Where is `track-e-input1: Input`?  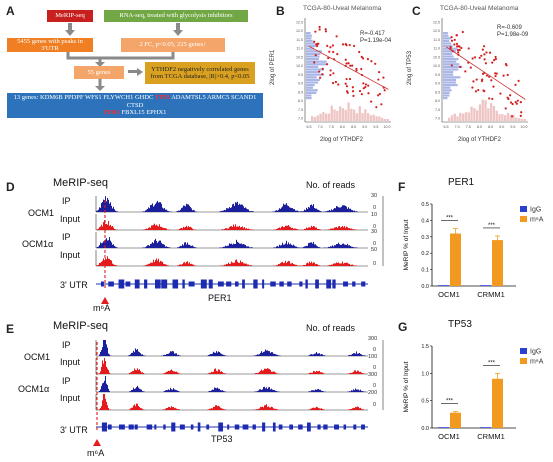 track-e-input1: Input is located at coordinates (70, 362).